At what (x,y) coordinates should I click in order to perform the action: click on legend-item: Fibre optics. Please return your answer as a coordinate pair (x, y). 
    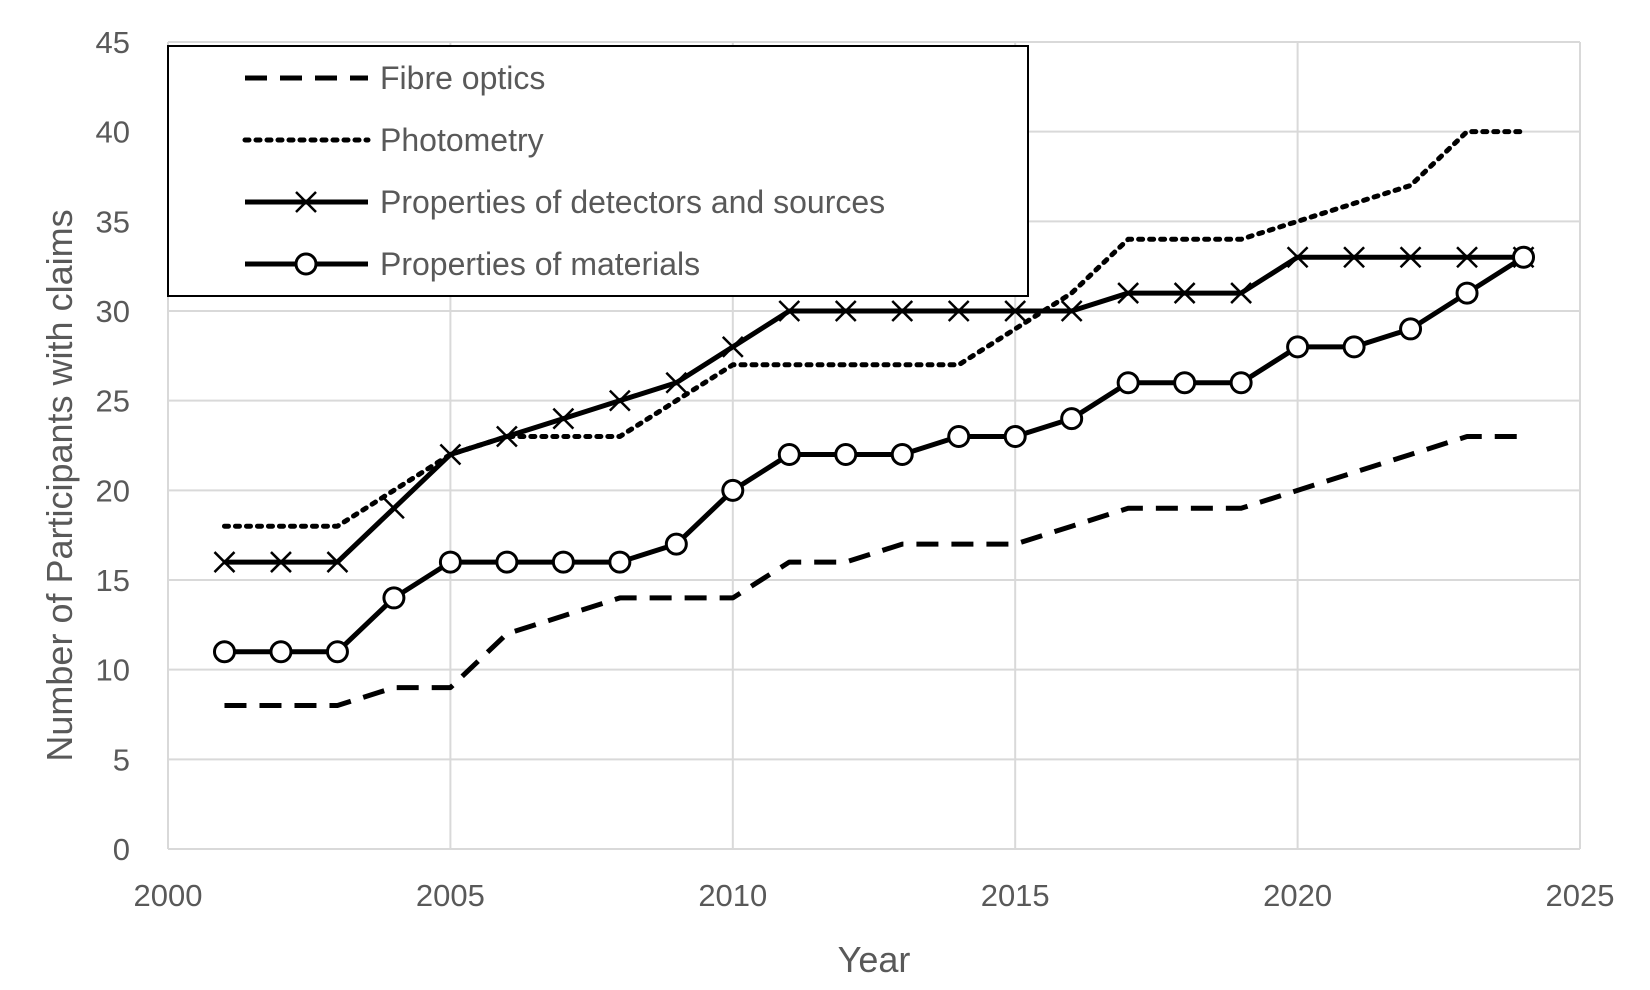
    Looking at the image, I should click on (395, 78).